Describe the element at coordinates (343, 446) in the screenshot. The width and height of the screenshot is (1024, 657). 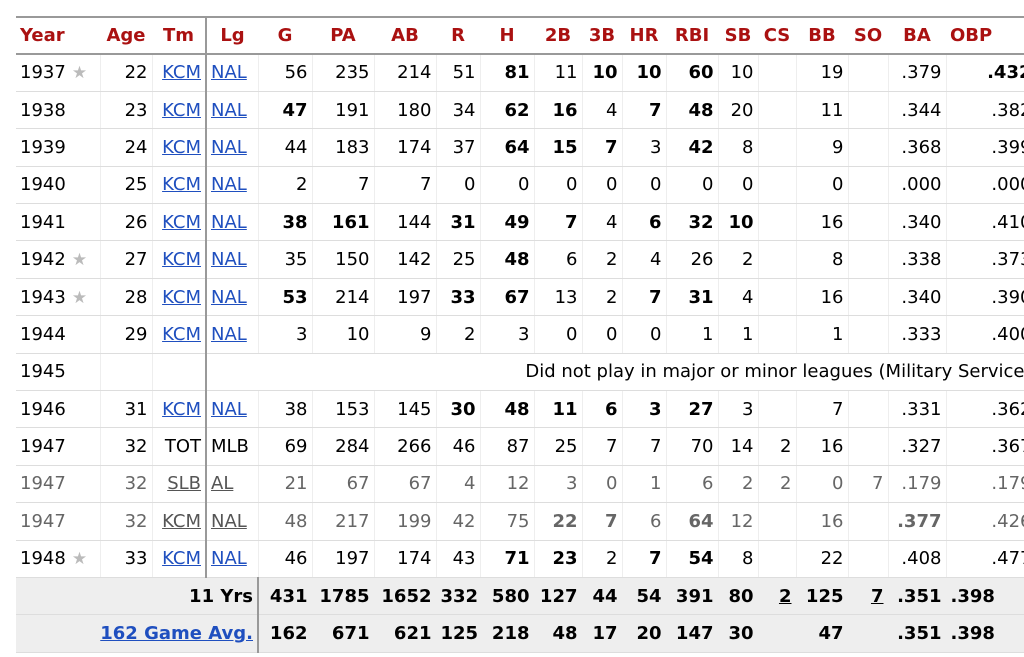
I see `cell-pa: 284` at that location.